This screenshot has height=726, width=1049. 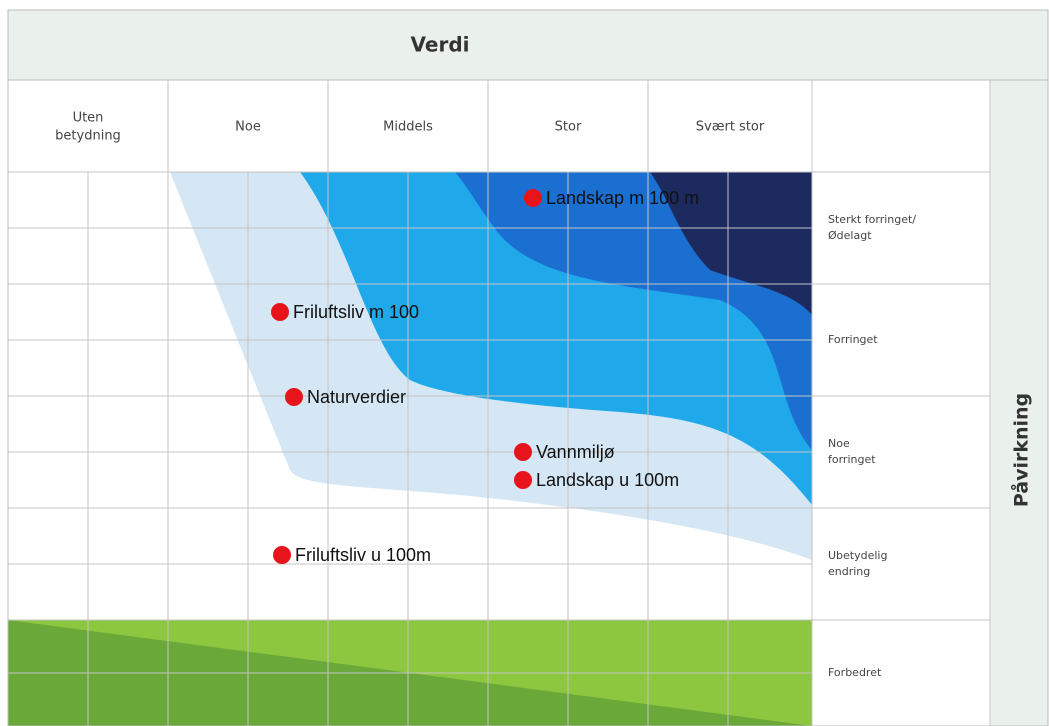 What do you see at coordinates (849, 571) in the screenshot?
I see `row-label: endring` at bounding box center [849, 571].